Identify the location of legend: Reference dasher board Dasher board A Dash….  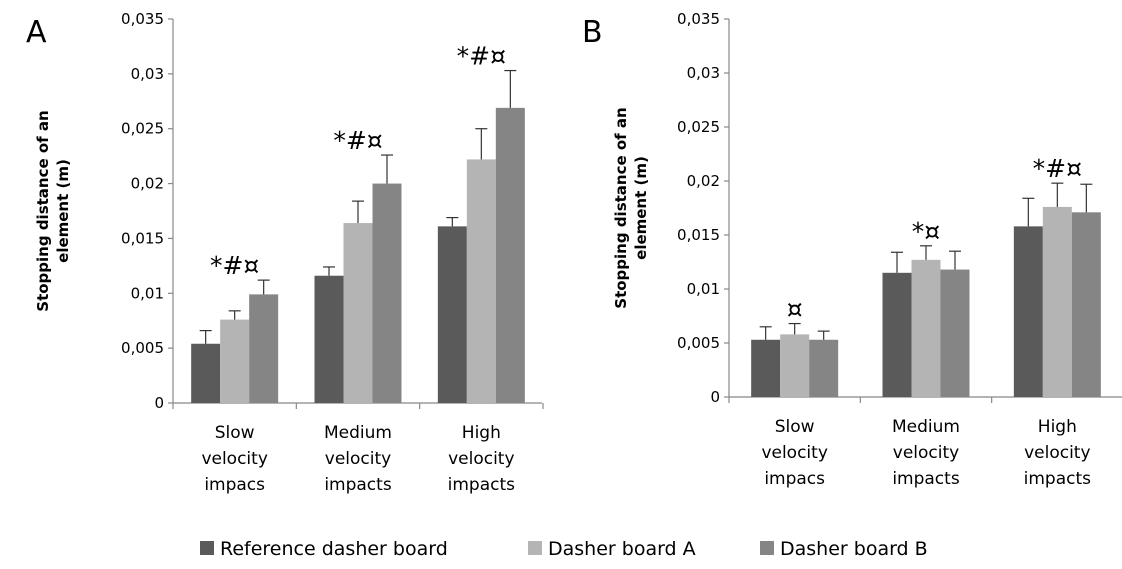
(564, 549).